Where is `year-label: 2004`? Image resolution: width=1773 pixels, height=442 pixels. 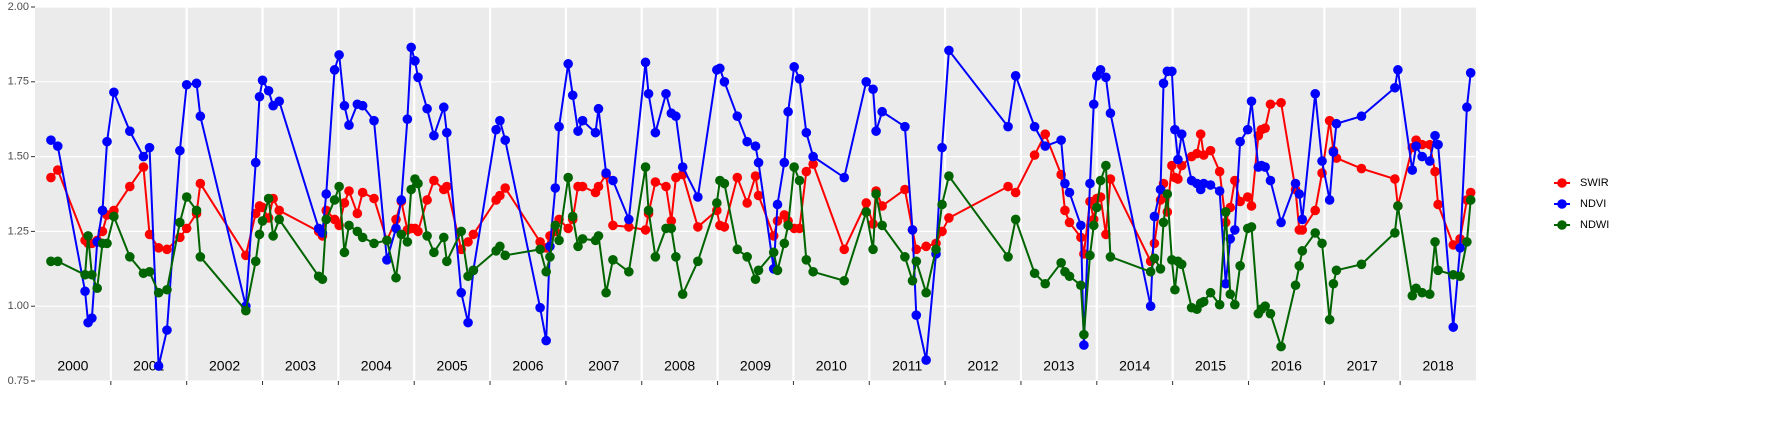 year-label: 2004 is located at coordinates (376, 366).